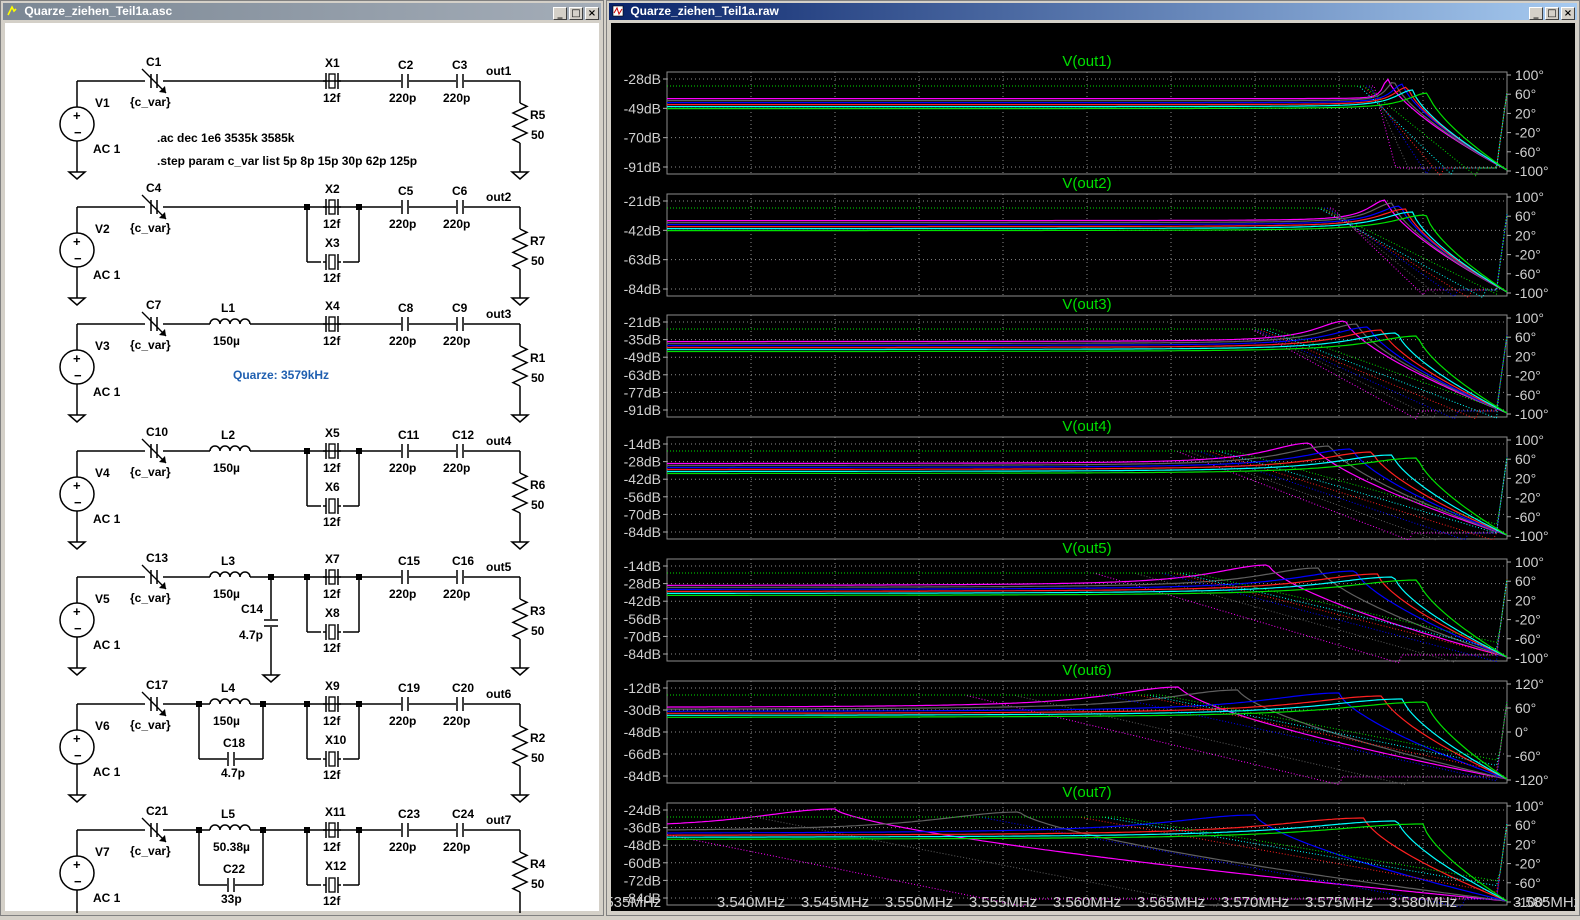 Image resolution: width=1580 pixels, height=920 pixels. Describe the element at coordinates (642, 79) in the screenshot. I see `y-tick-label: -28dB` at that location.